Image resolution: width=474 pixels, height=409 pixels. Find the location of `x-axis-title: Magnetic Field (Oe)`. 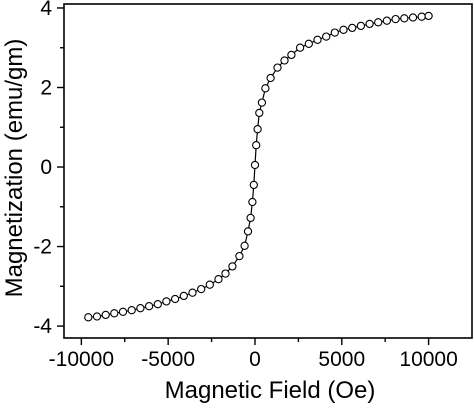

x-axis-title: Magnetic Field (Oe) is located at coordinates (270, 390).